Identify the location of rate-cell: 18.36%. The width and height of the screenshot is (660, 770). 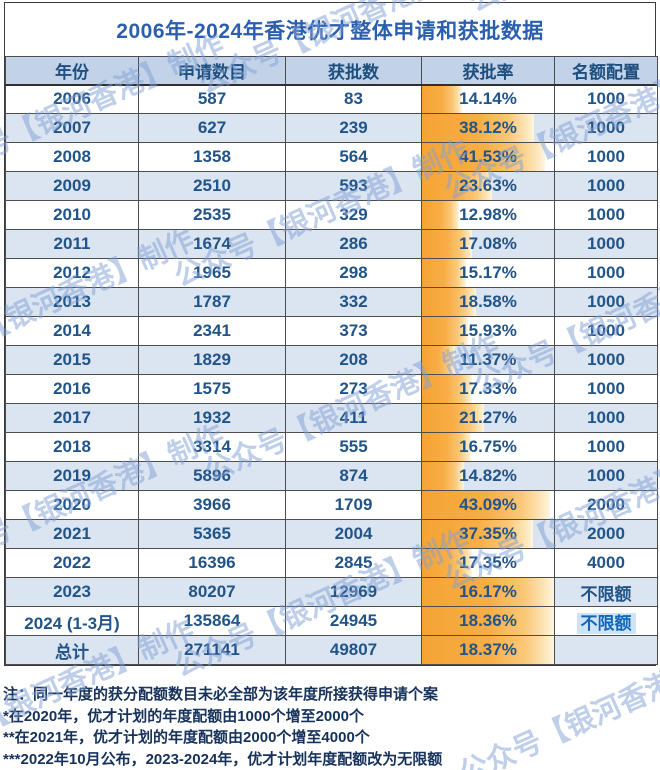
(488, 621).